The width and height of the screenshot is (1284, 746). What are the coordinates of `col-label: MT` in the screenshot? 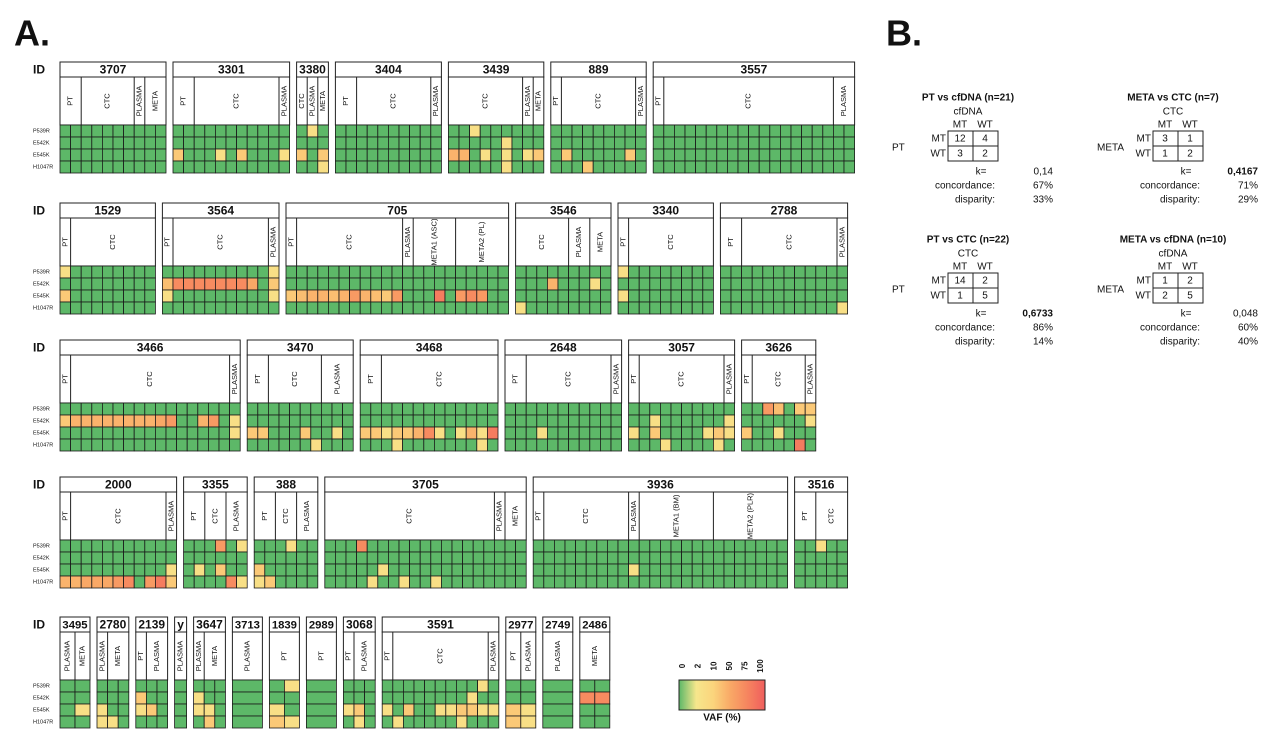 It's located at (1165, 125).